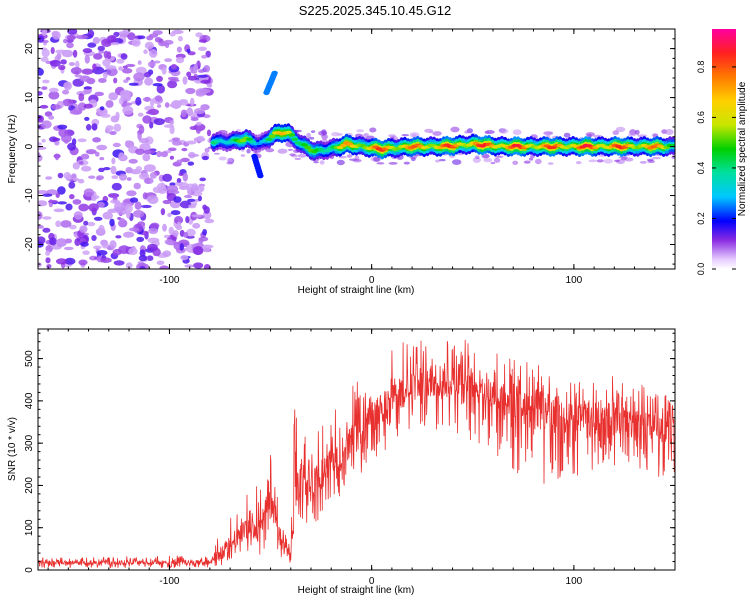 This screenshot has height=600, width=750. I want to click on y-tick-label: 400, so click(29, 400).